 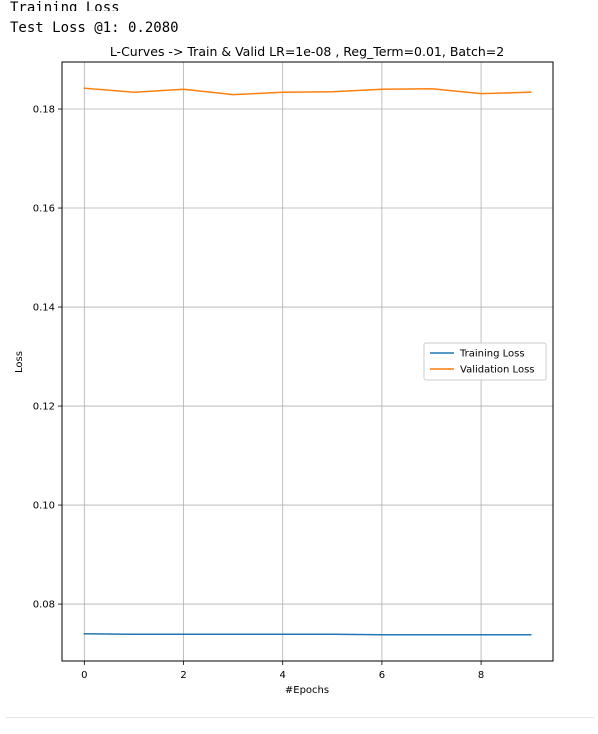 I want to click on validation-loss-line, so click(x=307, y=91).